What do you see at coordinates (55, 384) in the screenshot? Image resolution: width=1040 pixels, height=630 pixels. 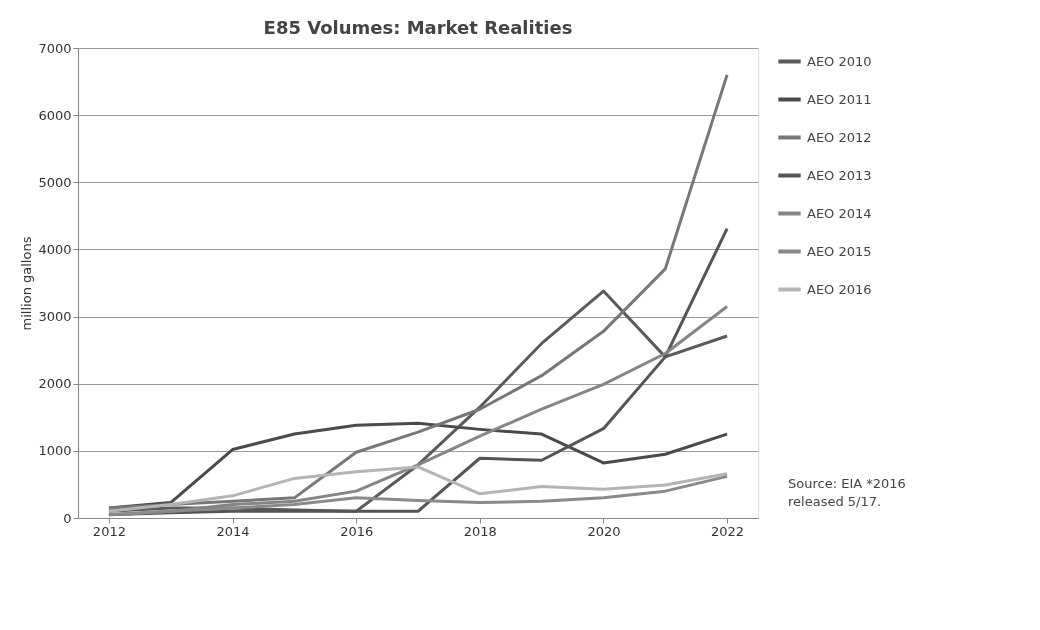 I see `y-tick-label: 2000` at bounding box center [55, 384].